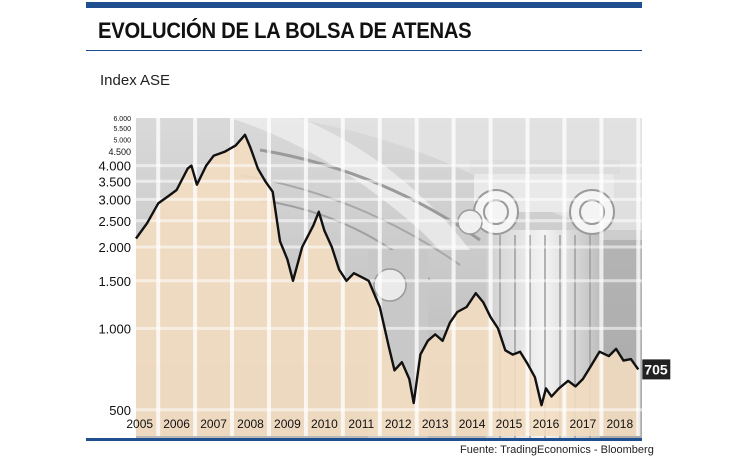 This screenshot has height=460, width=730. Describe the element at coordinates (364, 439) in the screenshot. I see `bottom-accent-rule` at that location.